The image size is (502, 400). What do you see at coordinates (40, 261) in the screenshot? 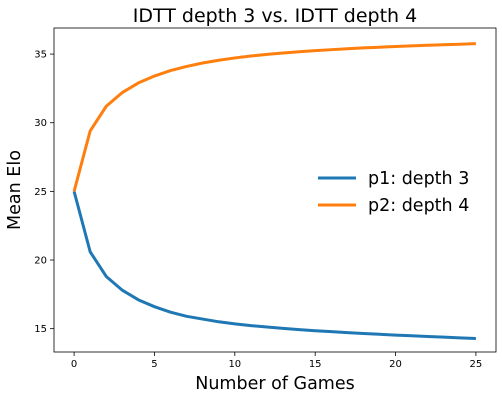
I see `y-tick-label: 20` at bounding box center [40, 261].